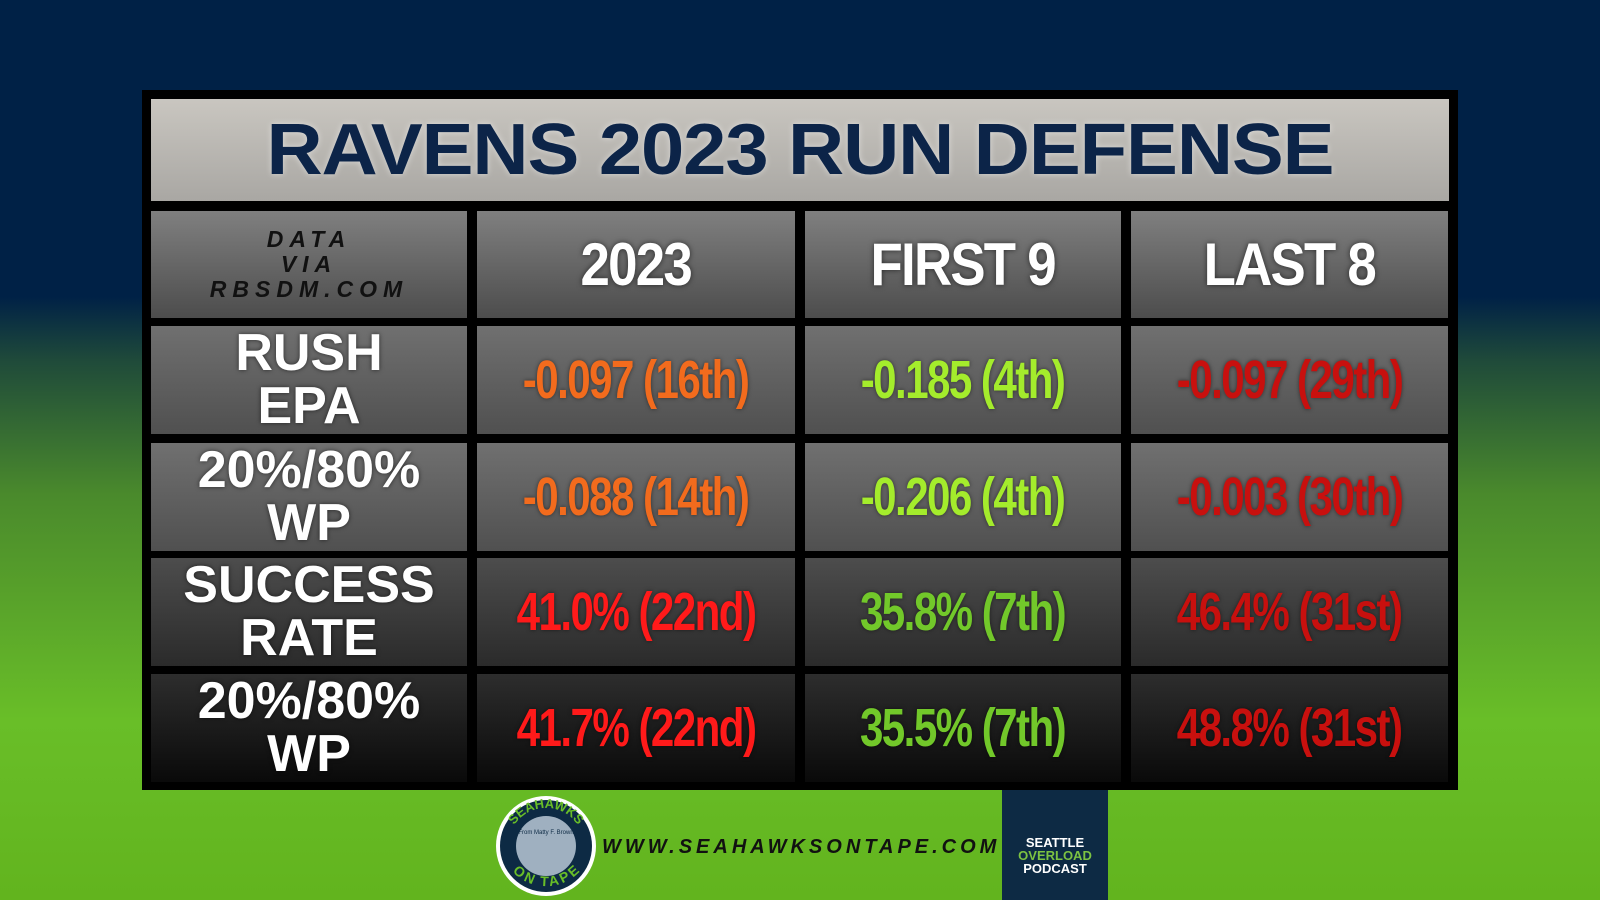 The width and height of the screenshot is (1600, 900). What do you see at coordinates (801, 847) in the screenshot?
I see `website-url: WWW.SEAHAWKSONTAPE.COM` at bounding box center [801, 847].